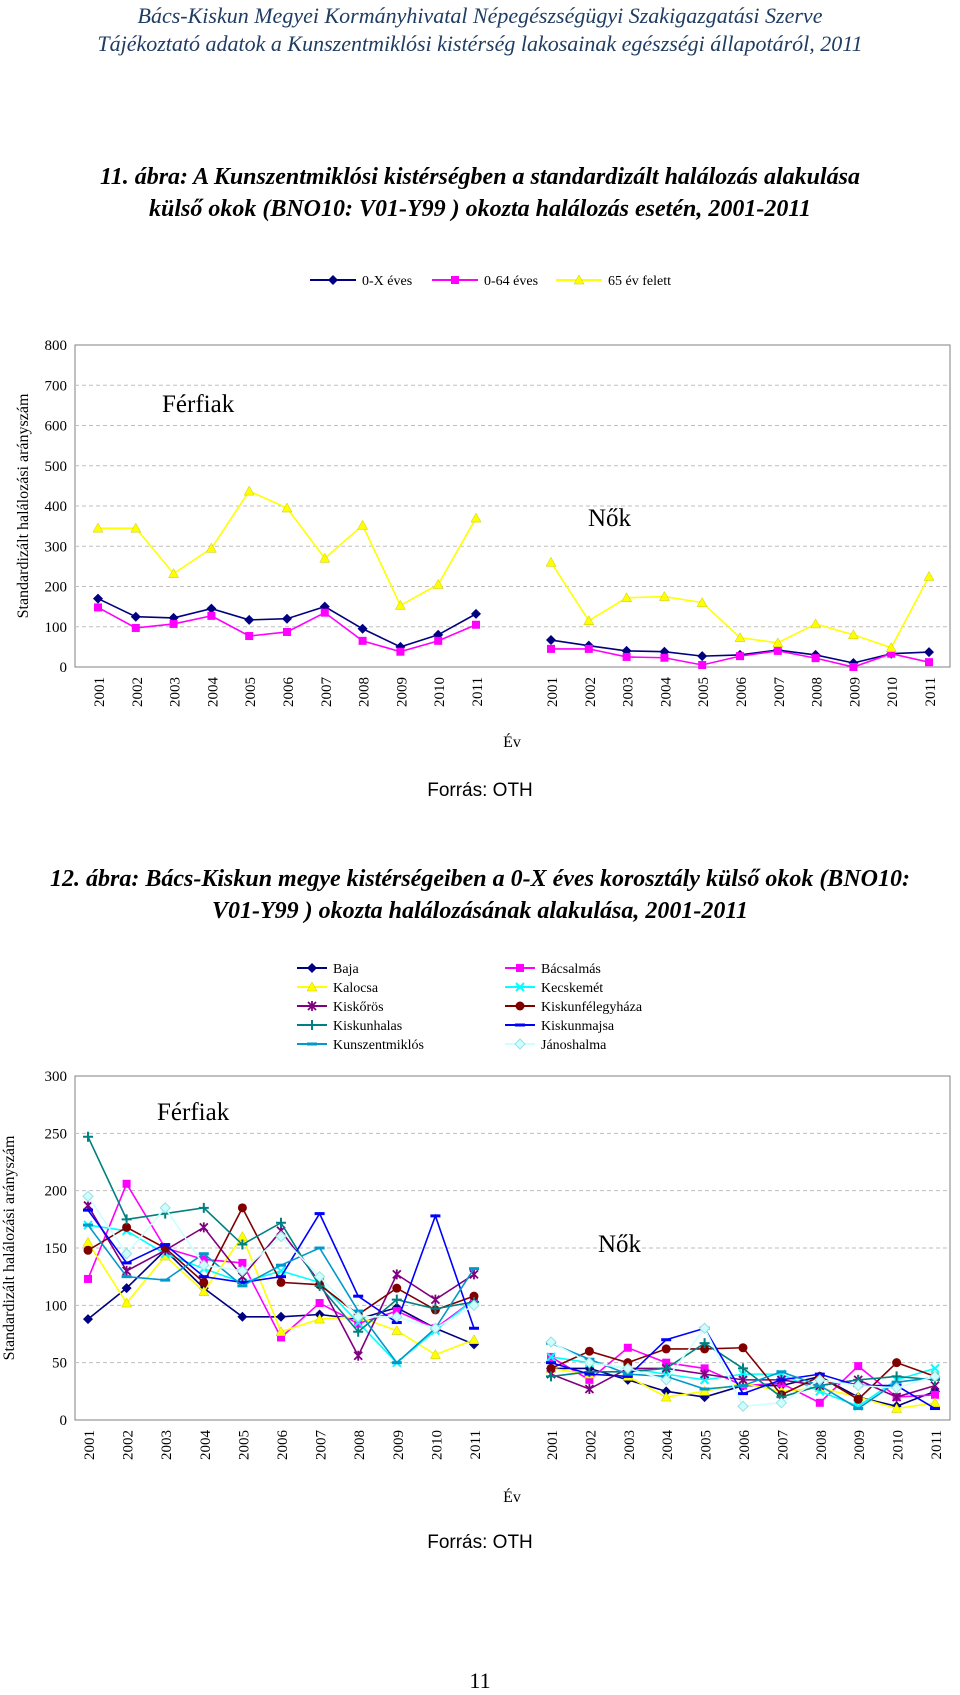 The height and width of the screenshot is (1695, 960). Describe the element at coordinates (591, 692) in the screenshot. I see `x-tick-label: 2002` at that location.